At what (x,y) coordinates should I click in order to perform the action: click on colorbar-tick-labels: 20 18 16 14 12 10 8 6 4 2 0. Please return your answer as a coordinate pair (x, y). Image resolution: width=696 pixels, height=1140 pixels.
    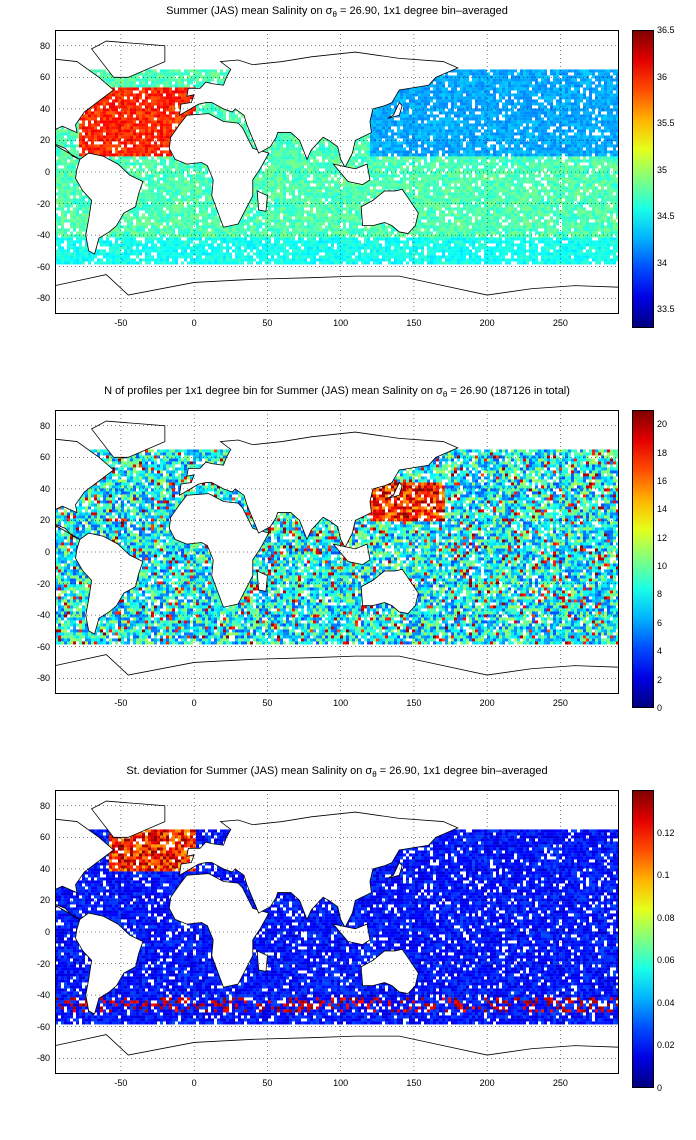
    Looking at the image, I should click on (676, 561).